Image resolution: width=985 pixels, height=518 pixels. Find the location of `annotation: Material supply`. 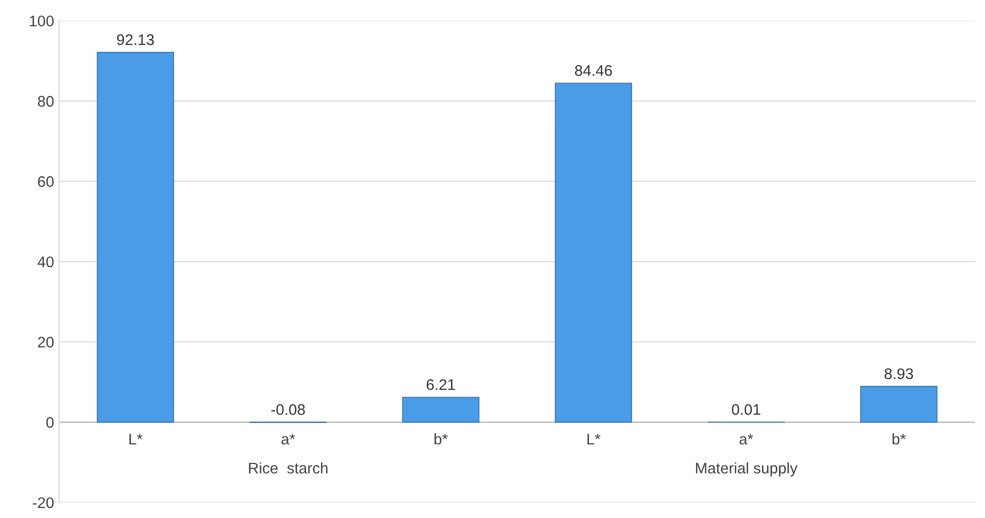

annotation: Material supply is located at coordinates (747, 469).